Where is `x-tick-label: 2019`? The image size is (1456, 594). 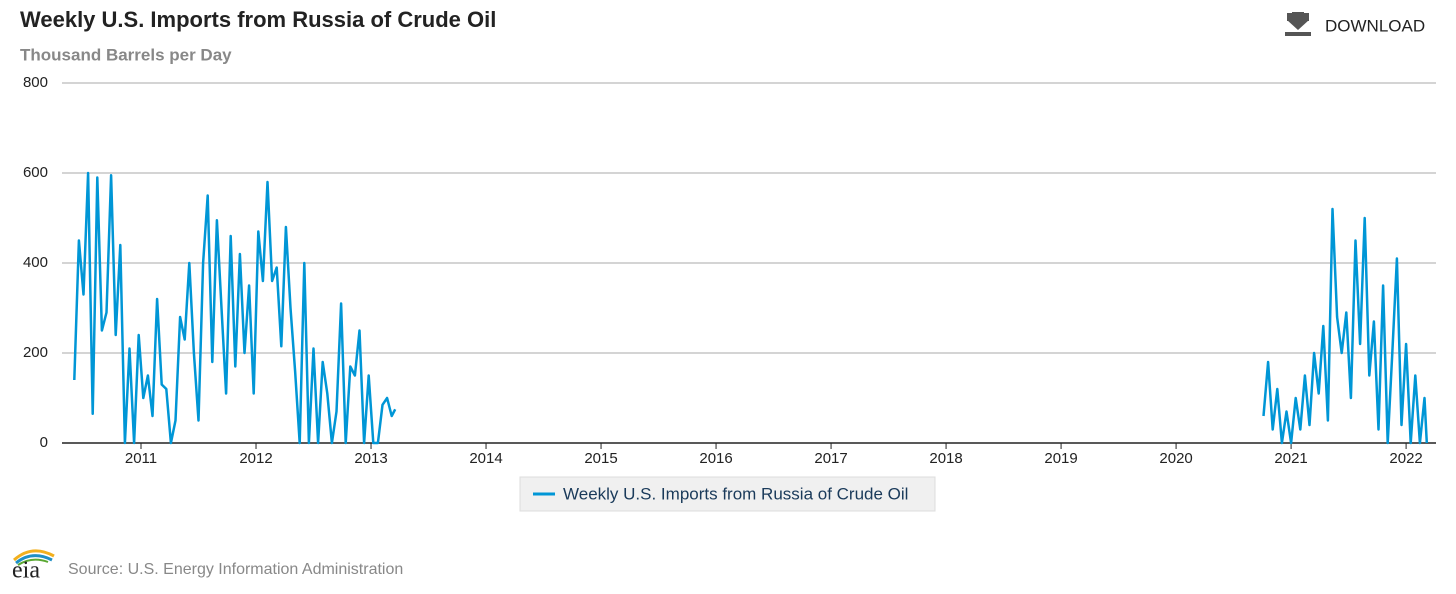 x-tick-label: 2019 is located at coordinates (1060, 458).